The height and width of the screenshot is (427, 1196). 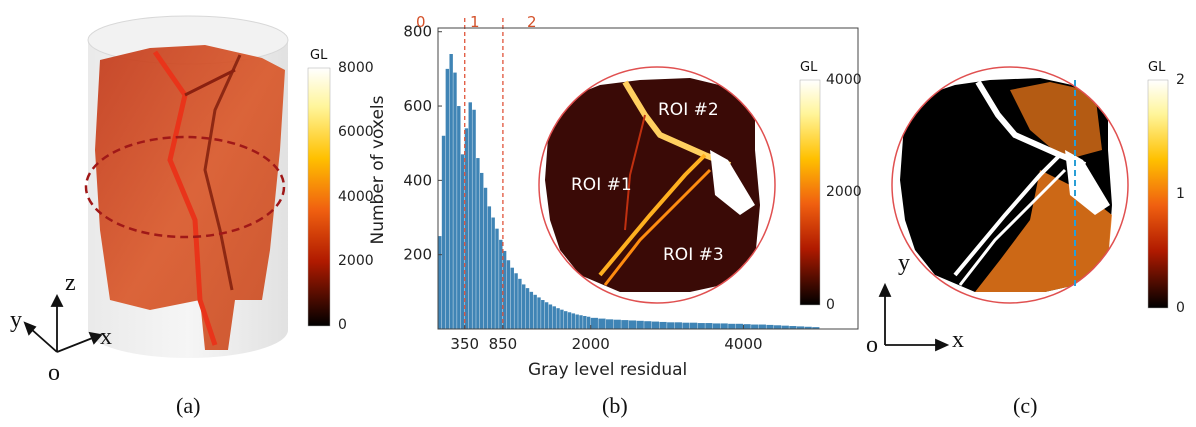 What do you see at coordinates (743, 344) in the screenshot?
I see `x-tick-label: 4000` at bounding box center [743, 344].